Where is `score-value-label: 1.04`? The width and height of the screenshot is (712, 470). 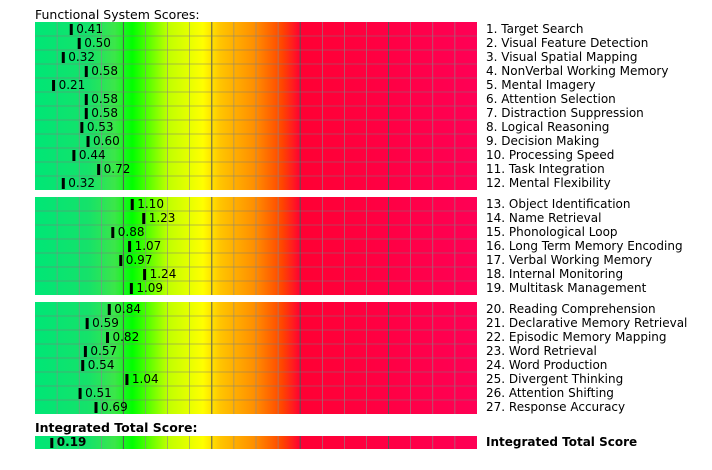
score-value-label: 1.04 is located at coordinates (145, 379).